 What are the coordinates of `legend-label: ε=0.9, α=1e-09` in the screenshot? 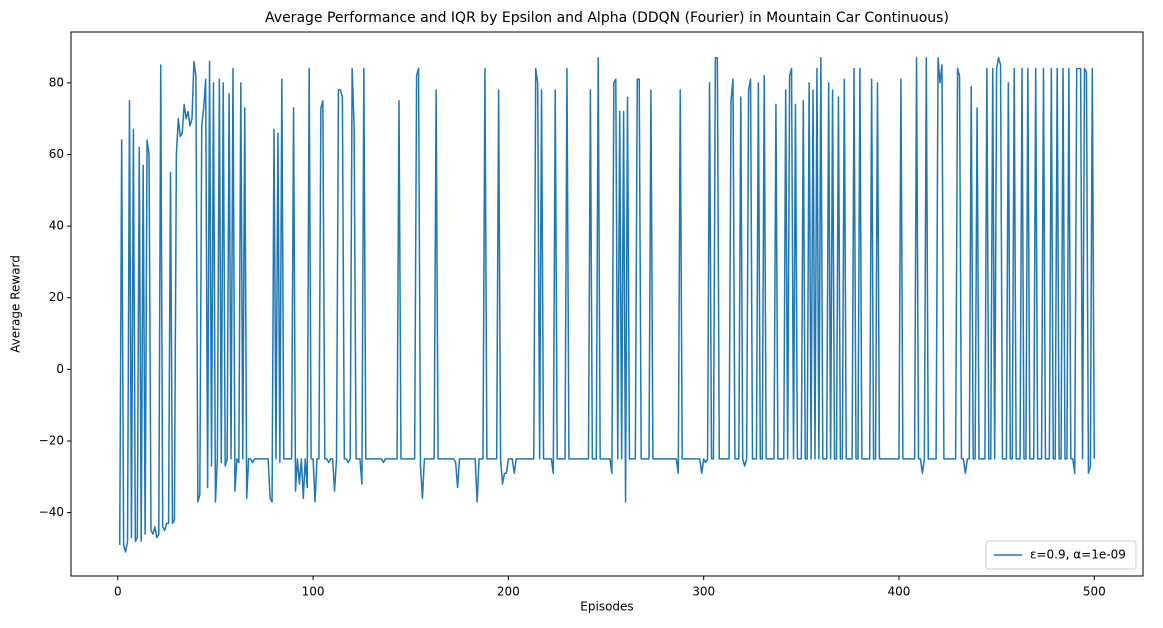 It's located at (1078, 555).